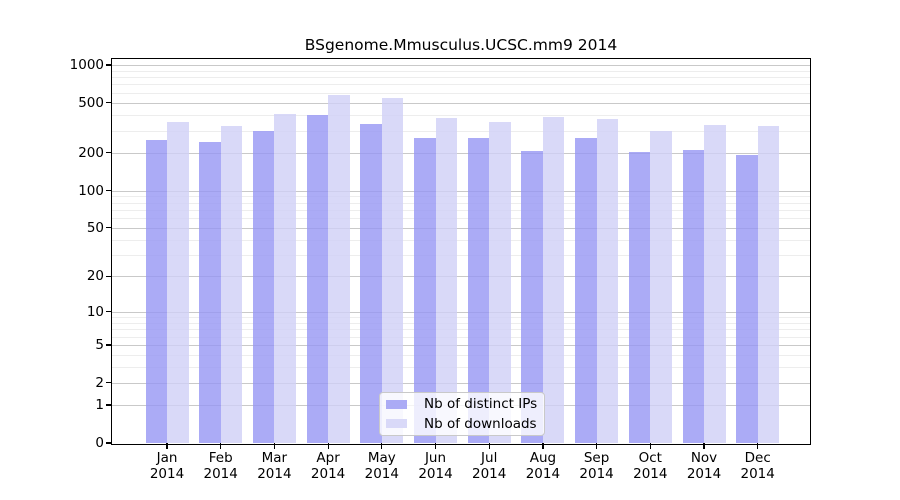 This screenshot has height=500, width=900. Describe the element at coordinates (757, 466) in the screenshot. I see `x-tick-label-dec: Dec 2014` at that location.